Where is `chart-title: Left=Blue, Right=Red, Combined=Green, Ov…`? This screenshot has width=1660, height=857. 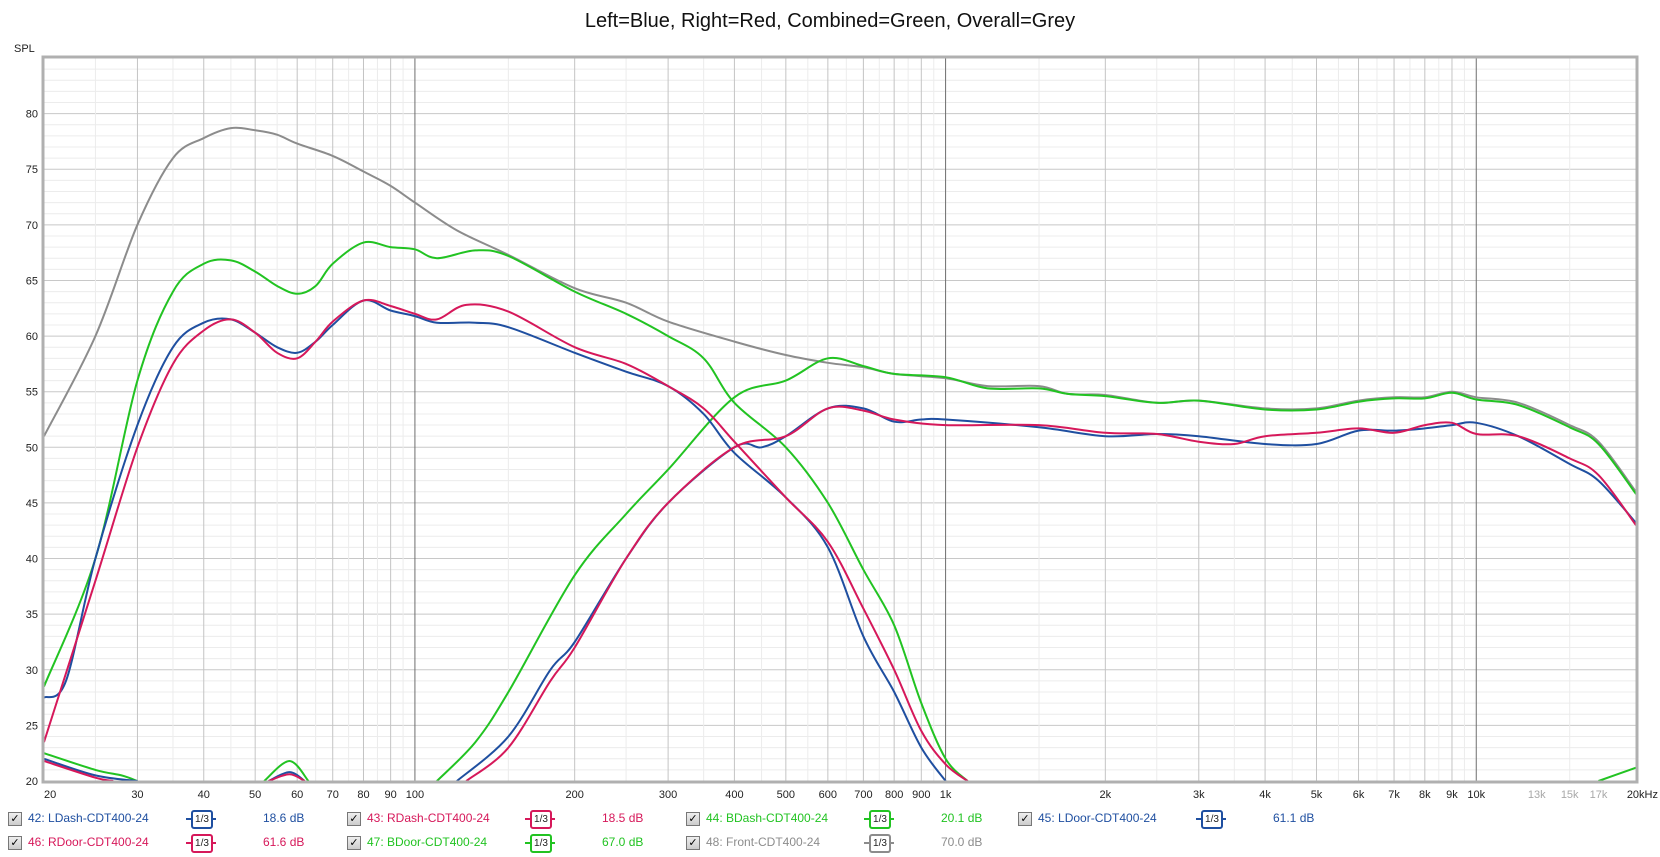
chart-title: Left=Blue, Right=Red, Combined=Green, Ov… is located at coordinates (830, 21).